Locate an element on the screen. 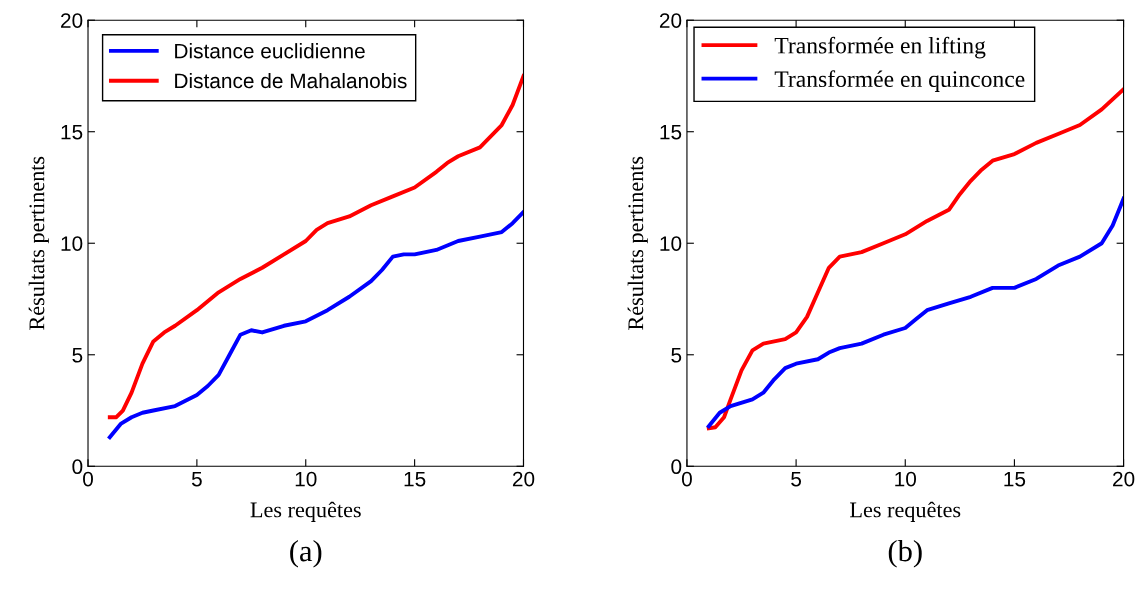 Image resolution: width=1143 pixels, height=594 pixels. legend-label: Transformée en quinconce is located at coordinates (899, 81).